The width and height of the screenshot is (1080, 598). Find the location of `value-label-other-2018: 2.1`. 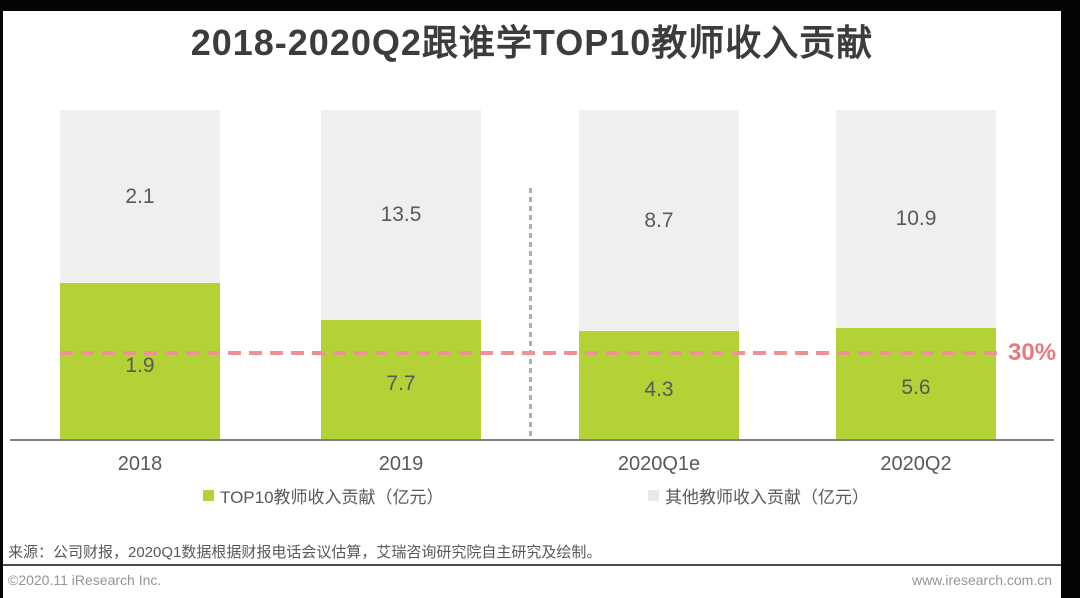

value-label-other-2018: 2.1 is located at coordinates (140, 196).